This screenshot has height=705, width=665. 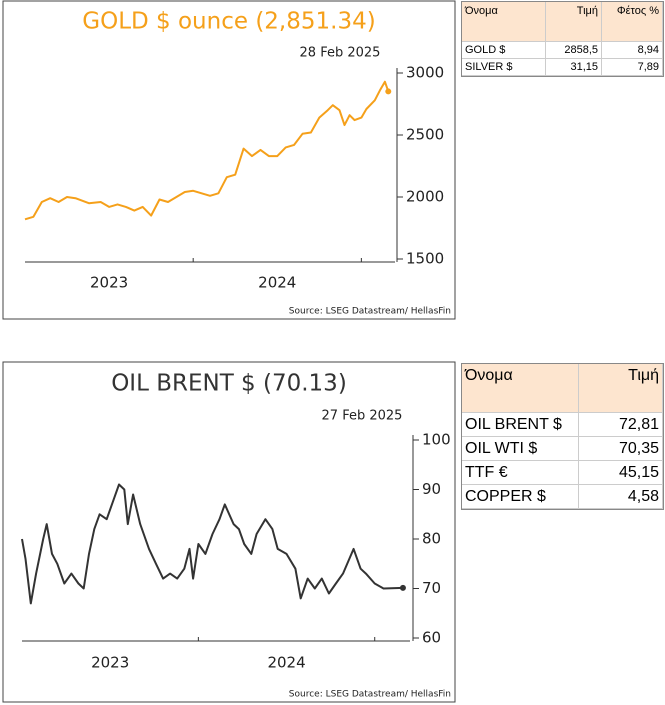 What do you see at coordinates (632, 67) in the screenshot?
I see `table-cell: 7,89` at bounding box center [632, 67].